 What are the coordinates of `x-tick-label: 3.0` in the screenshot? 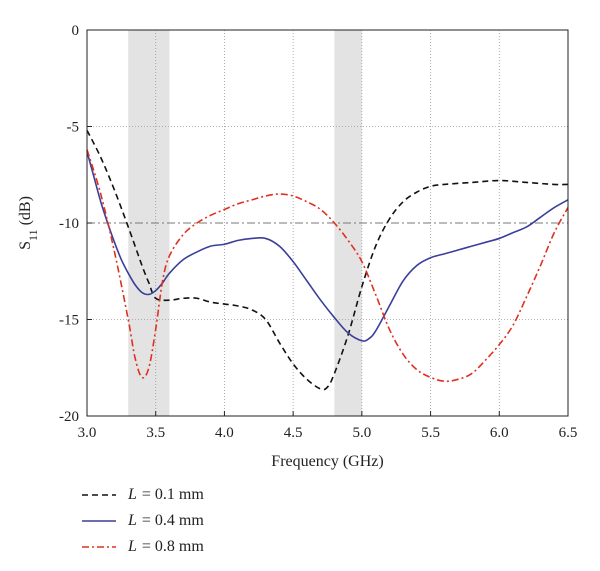 It's located at (87, 433).